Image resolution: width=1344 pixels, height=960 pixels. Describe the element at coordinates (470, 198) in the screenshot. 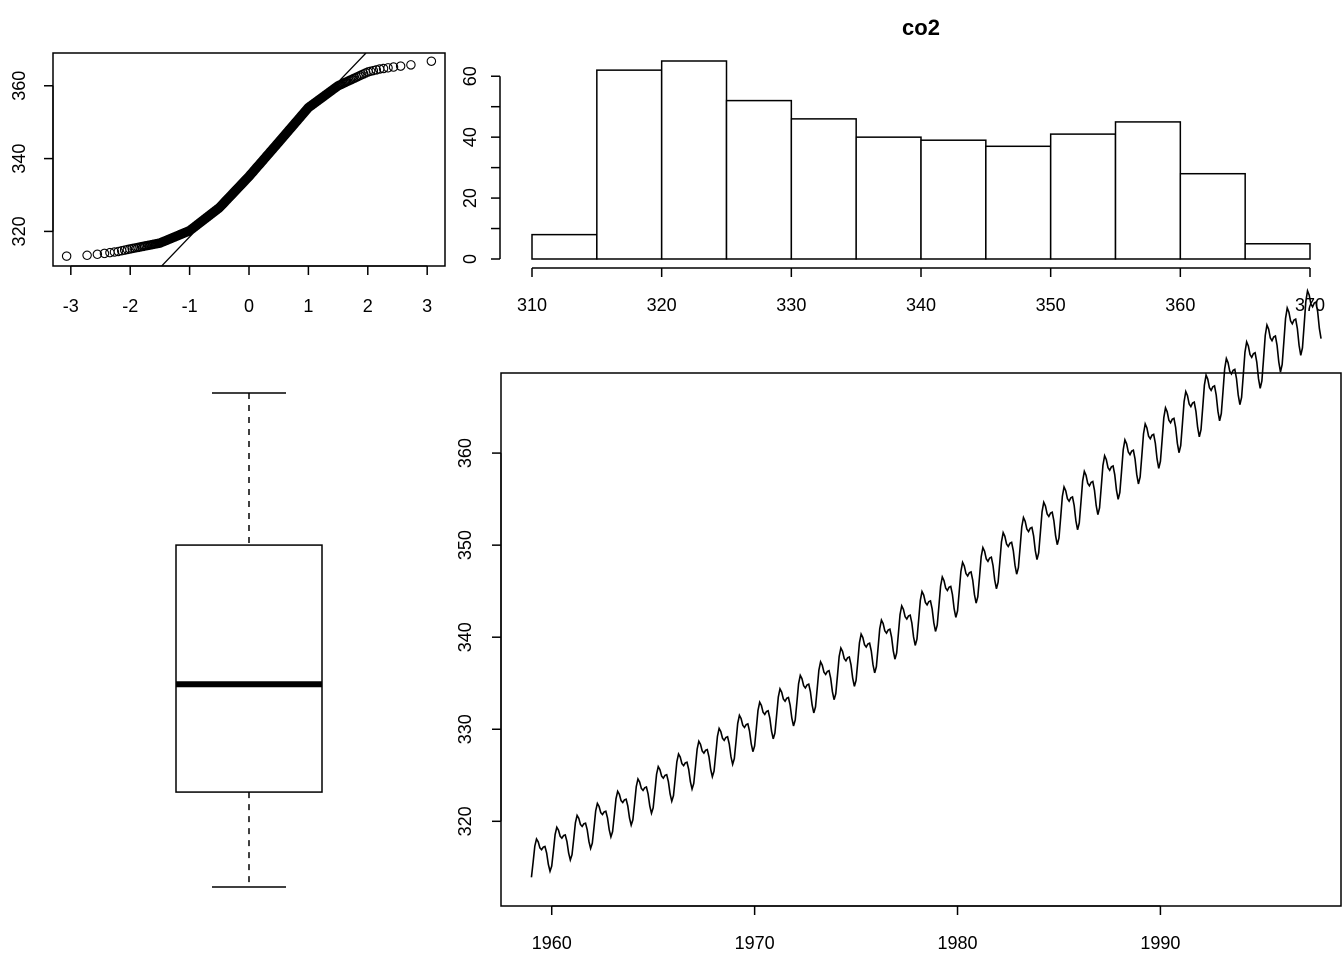

I see `histogram-y-tick-label: 20` at that location.